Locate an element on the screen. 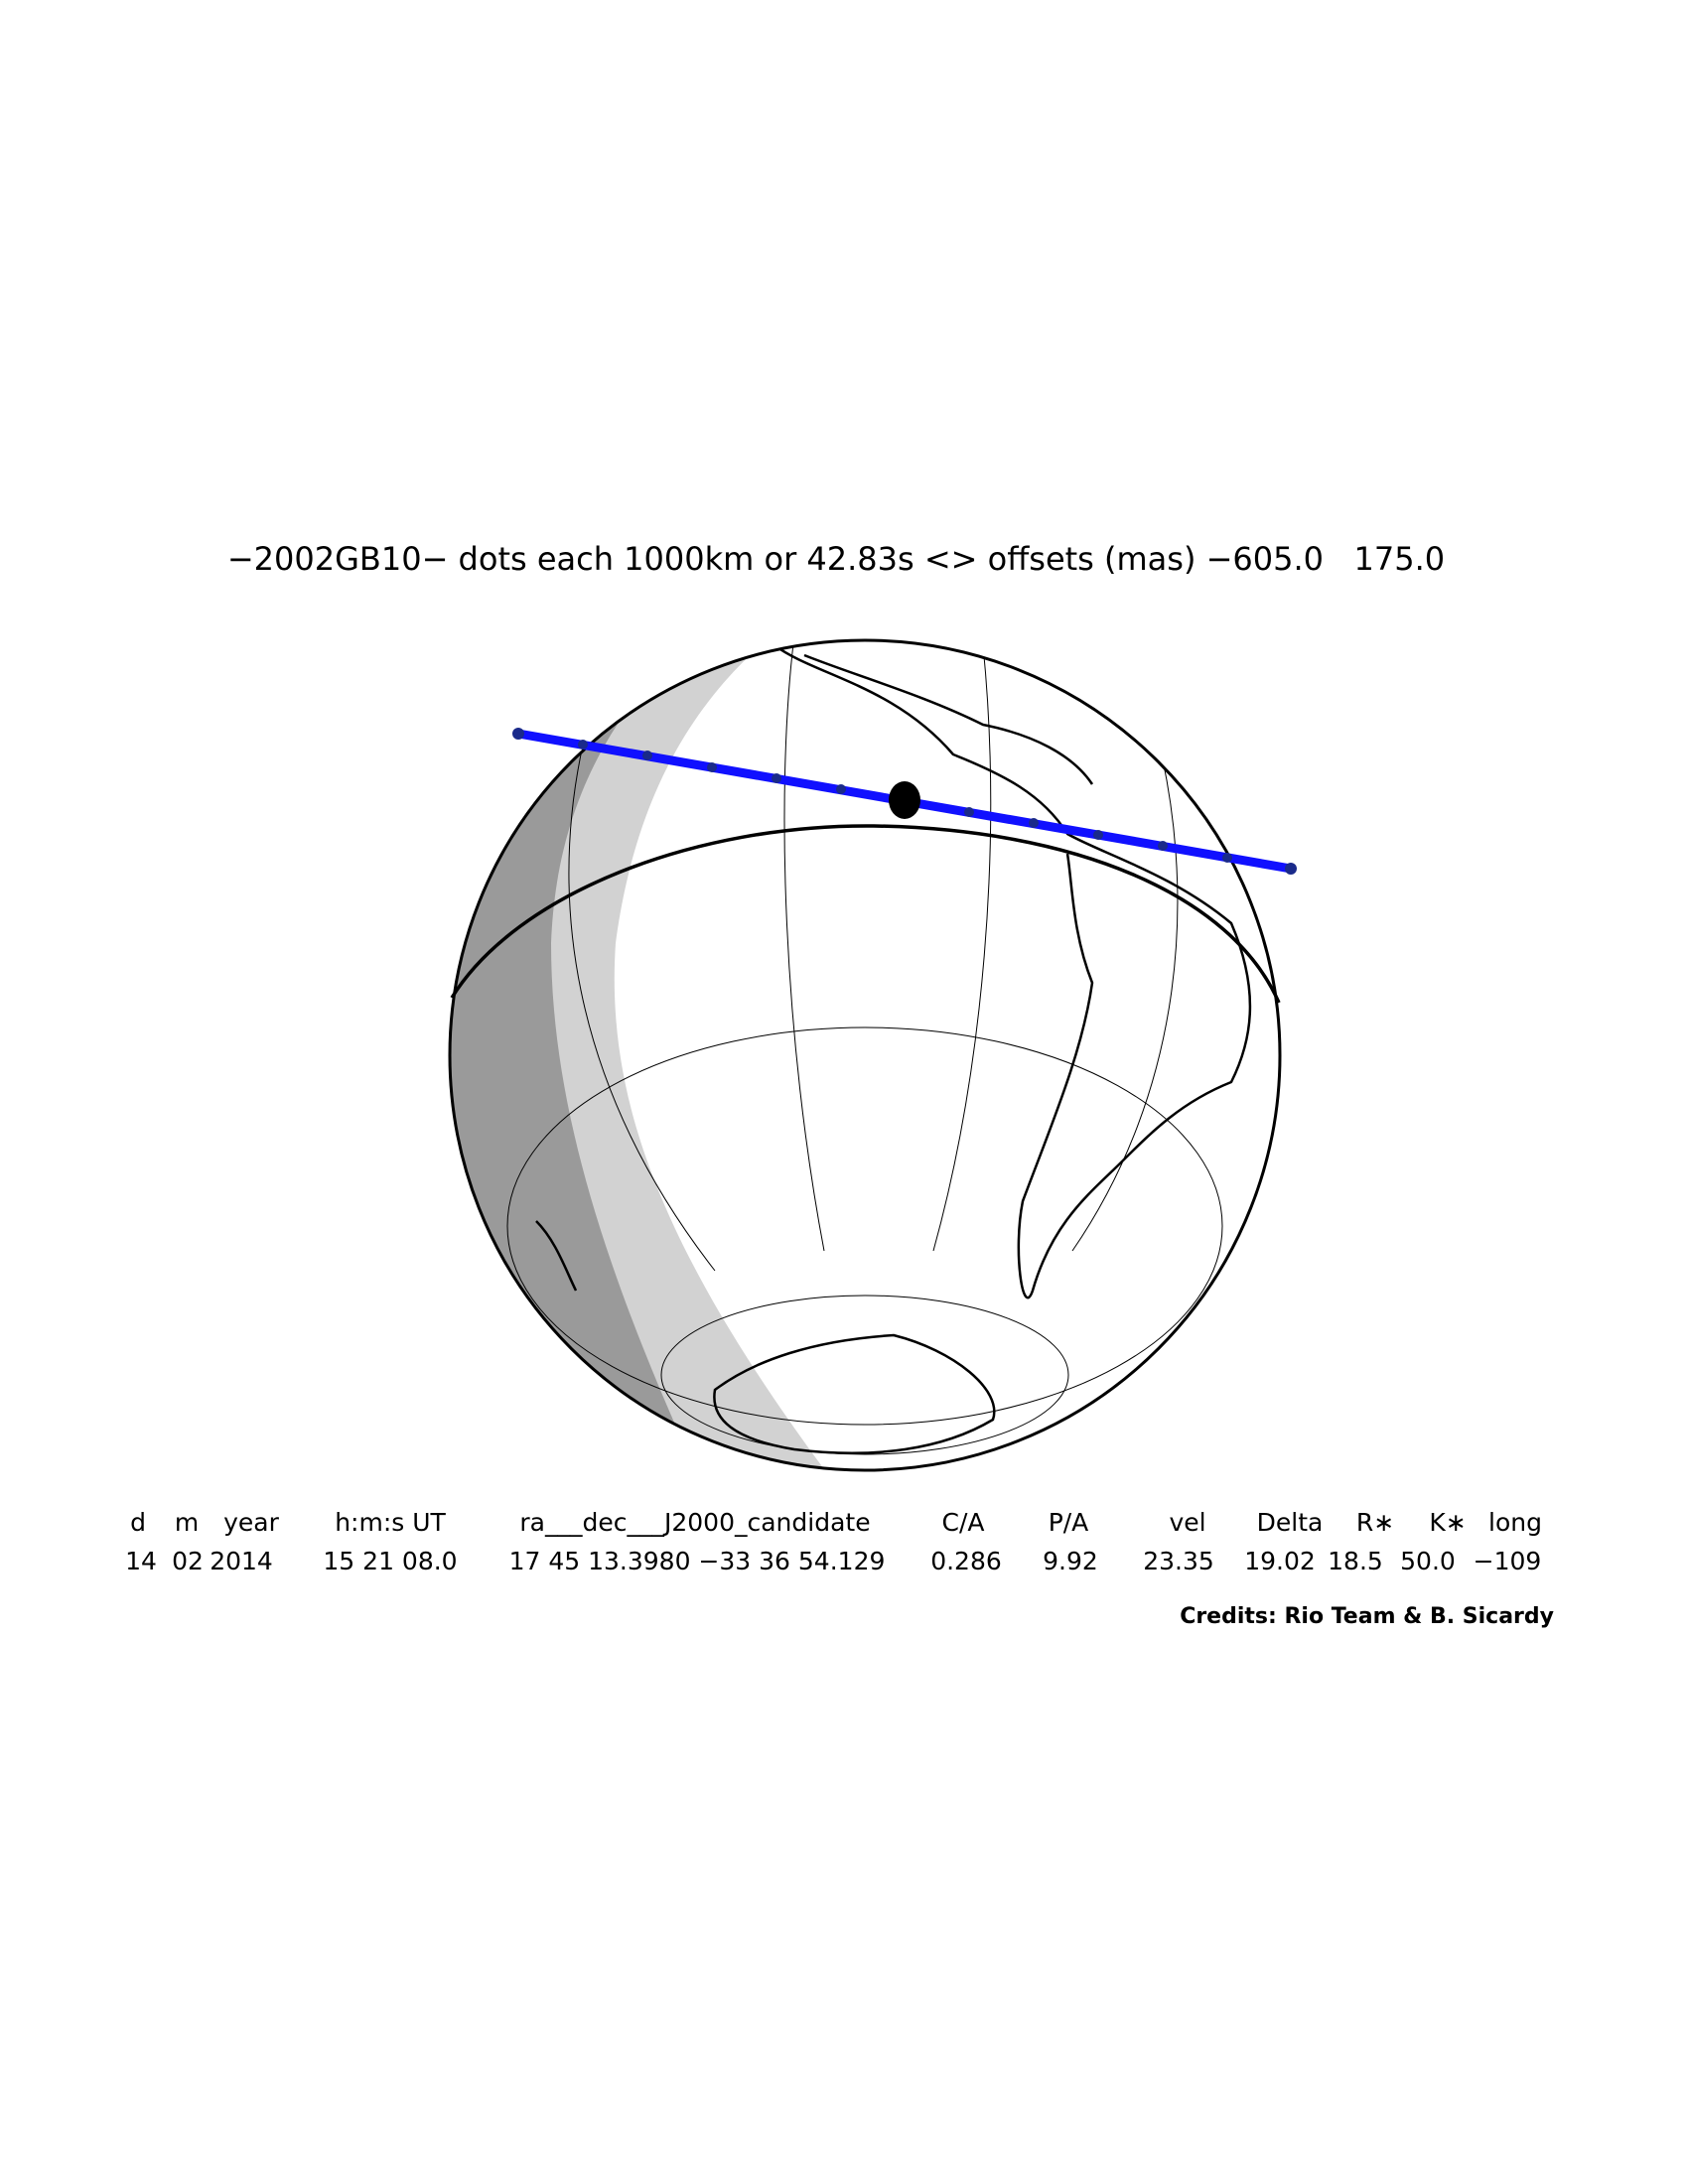  table-header: d is located at coordinates (138, 1522).